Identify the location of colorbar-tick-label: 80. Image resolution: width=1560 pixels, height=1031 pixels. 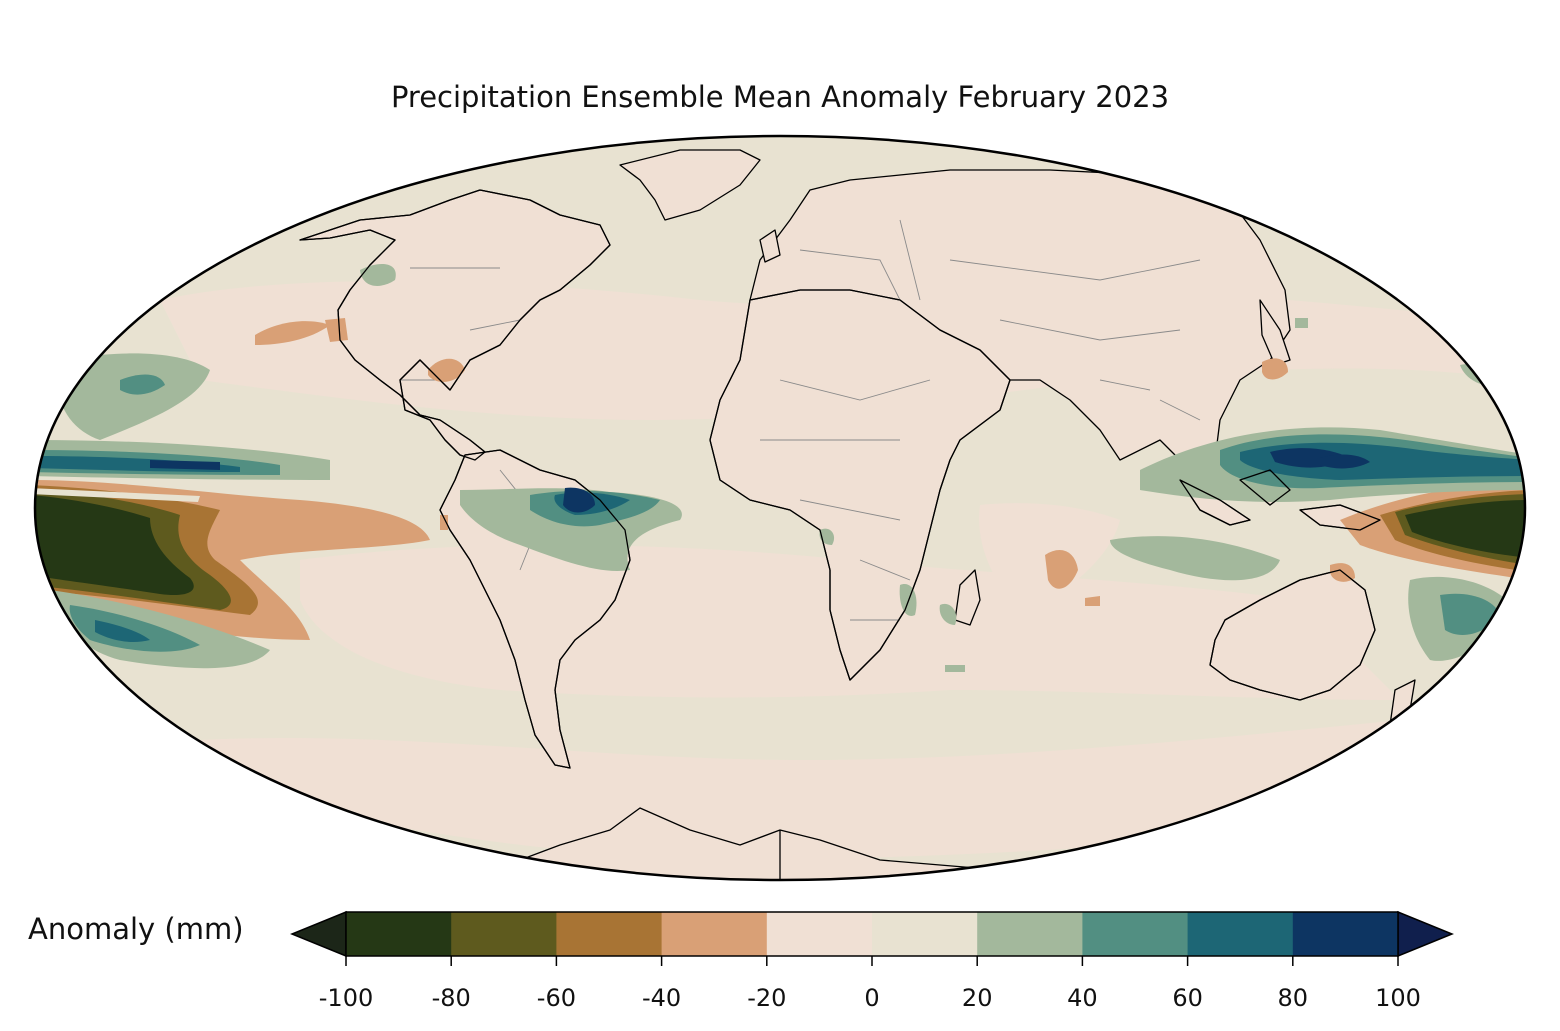
(1293, 998).